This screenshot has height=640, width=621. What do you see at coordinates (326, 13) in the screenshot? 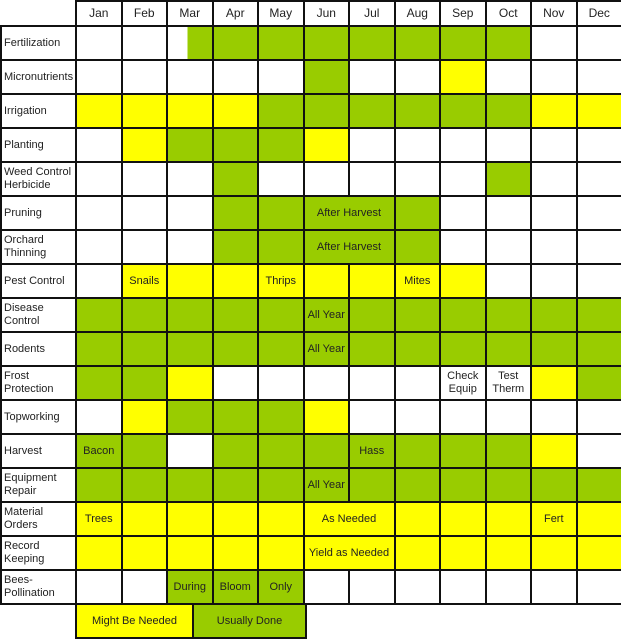
I see `month-header-jun: Jun` at bounding box center [326, 13].